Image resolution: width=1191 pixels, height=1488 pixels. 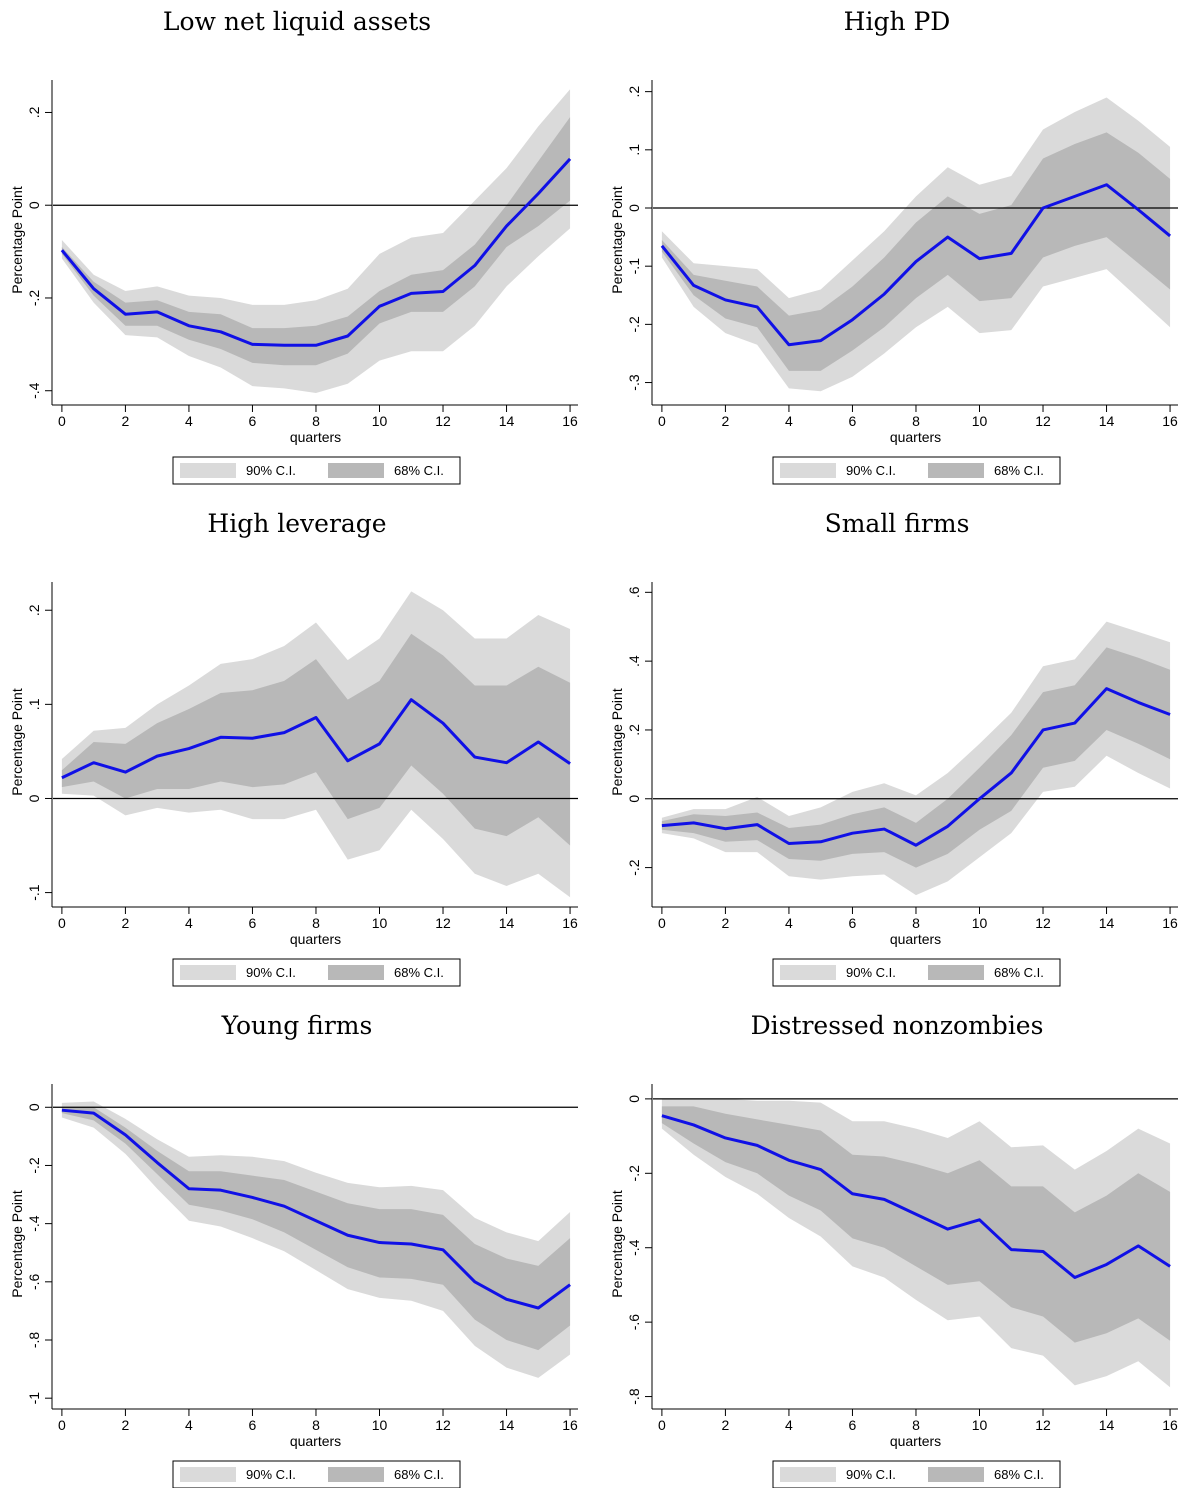 What do you see at coordinates (634, 266) in the screenshot?
I see `y-tick-label: -.1` at bounding box center [634, 266].